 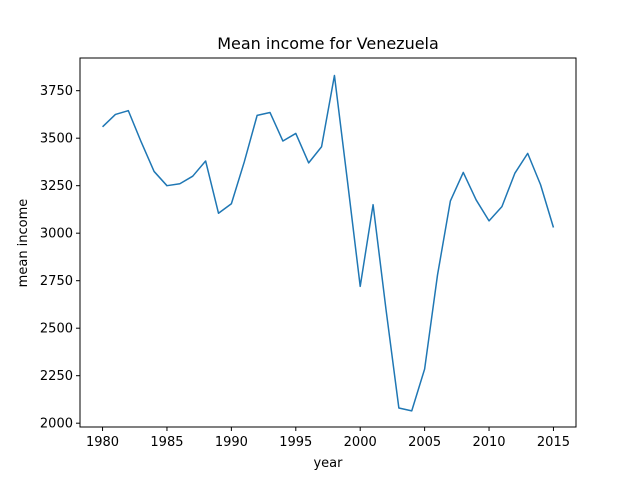 I want to click on y-tick-label-2000: 2000, so click(x=56, y=424).